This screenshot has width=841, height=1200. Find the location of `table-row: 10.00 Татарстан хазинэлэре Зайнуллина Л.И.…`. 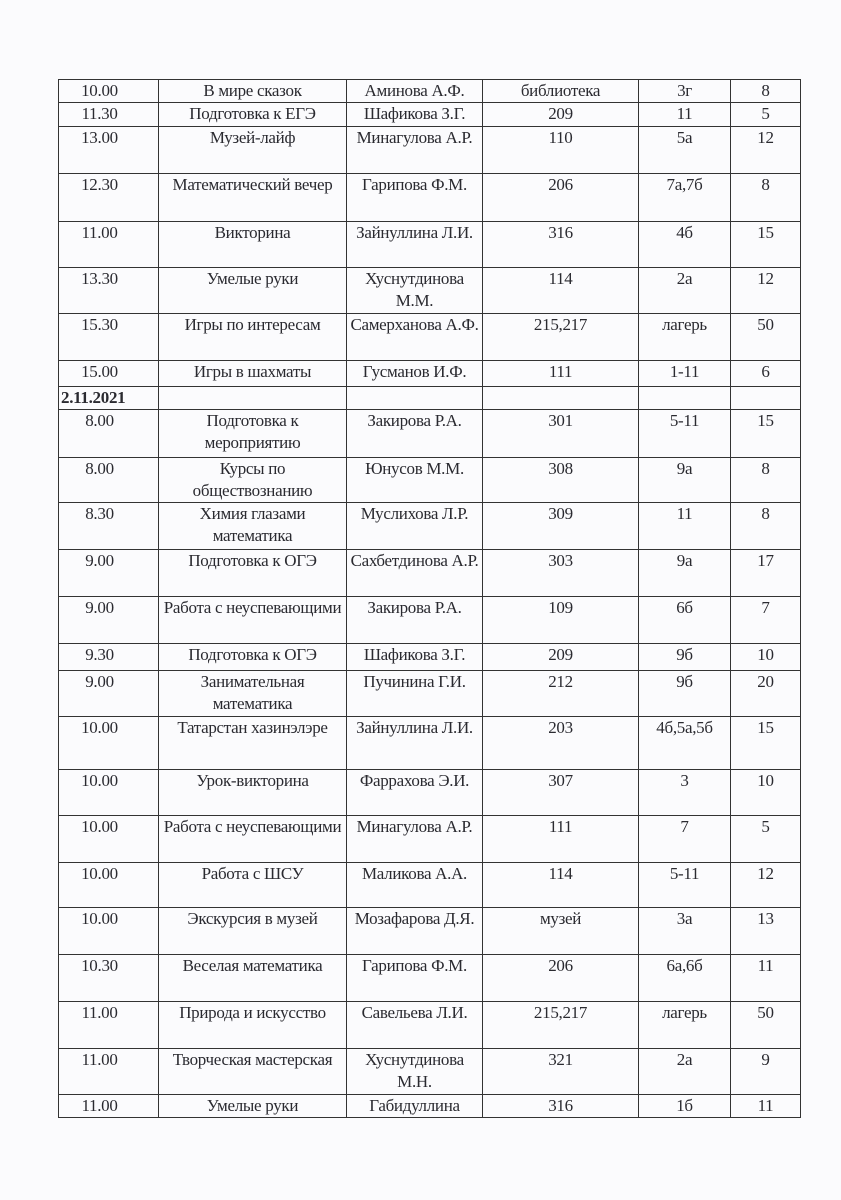

table-row: 10.00 Татарстан хазинэлэре Зайнуллина Л.И.… is located at coordinates (429, 743).